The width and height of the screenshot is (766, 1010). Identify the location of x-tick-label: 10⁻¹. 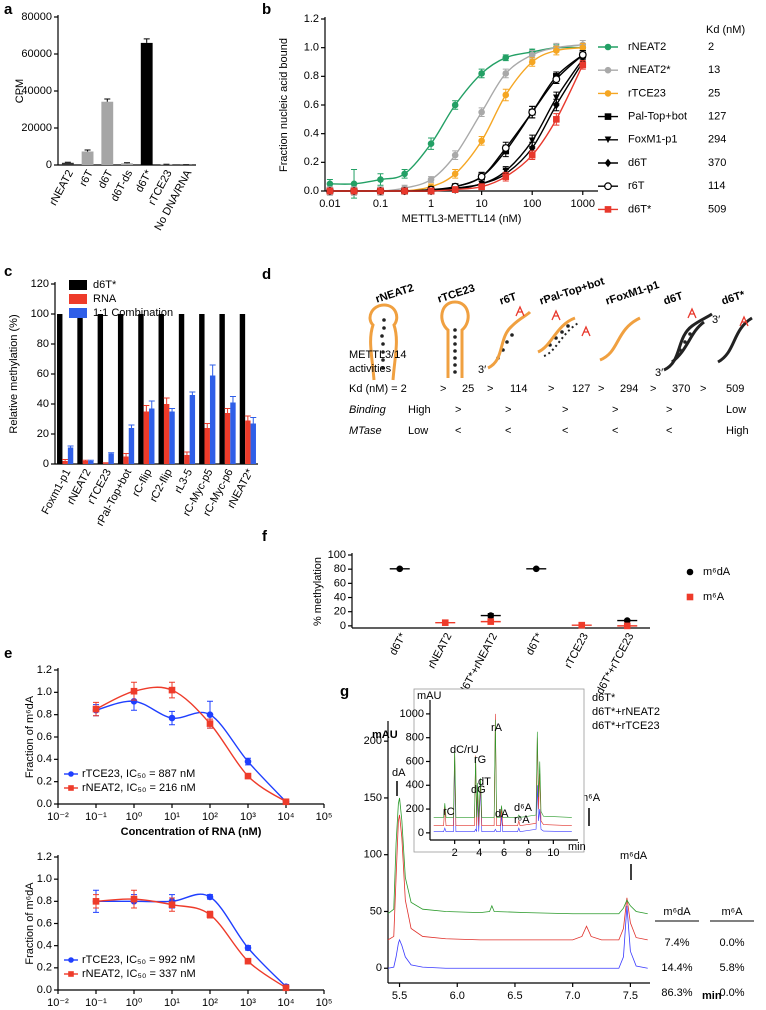
(96, 1003).